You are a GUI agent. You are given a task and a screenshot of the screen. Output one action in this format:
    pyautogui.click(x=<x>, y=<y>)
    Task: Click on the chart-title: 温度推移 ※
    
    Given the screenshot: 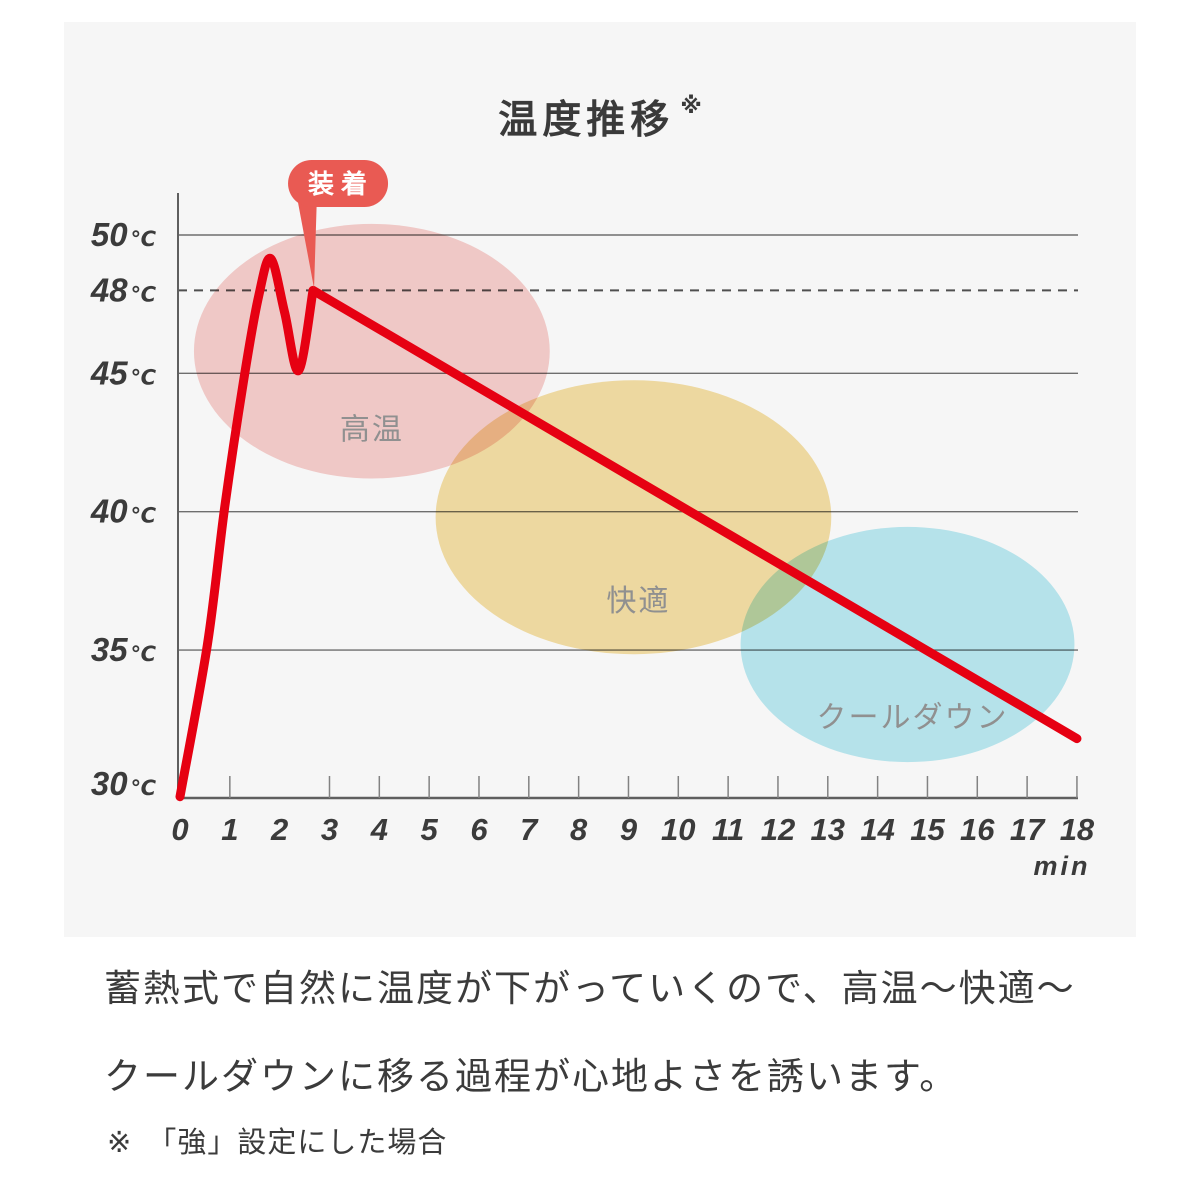 What is the action you would take?
    pyautogui.click(x=600, y=119)
    